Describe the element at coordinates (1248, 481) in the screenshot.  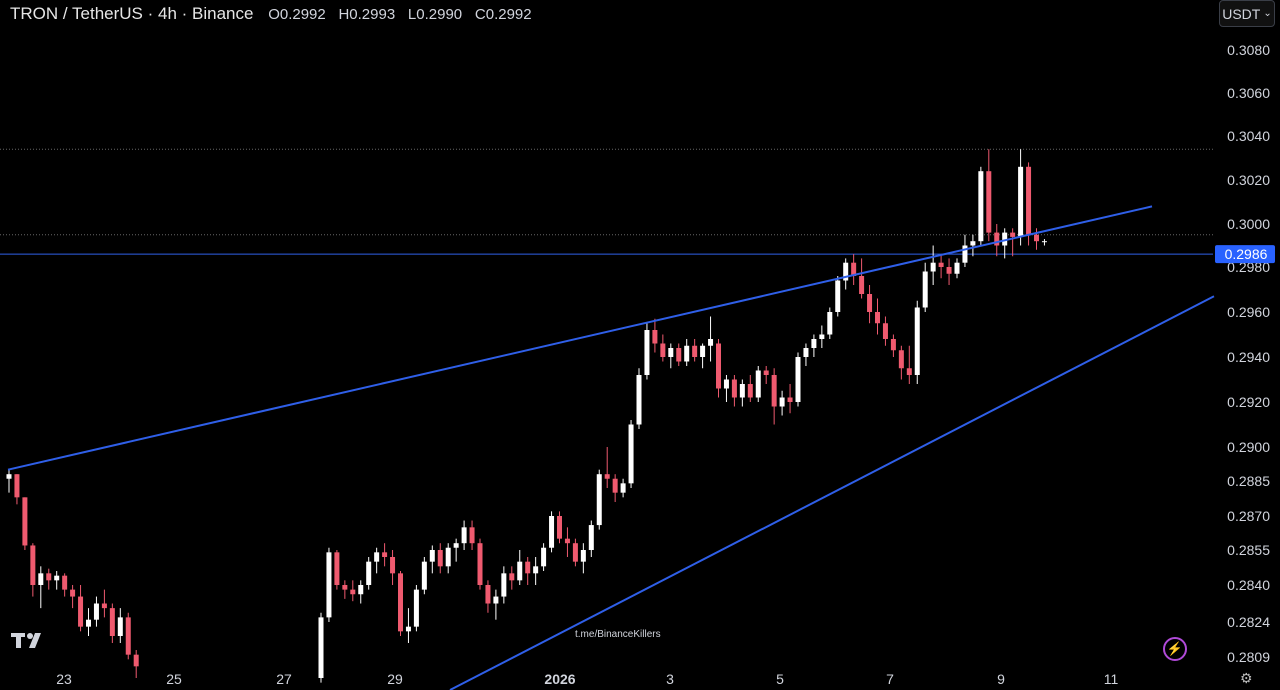
I see `price-axis-label: 0.2885` at that location.